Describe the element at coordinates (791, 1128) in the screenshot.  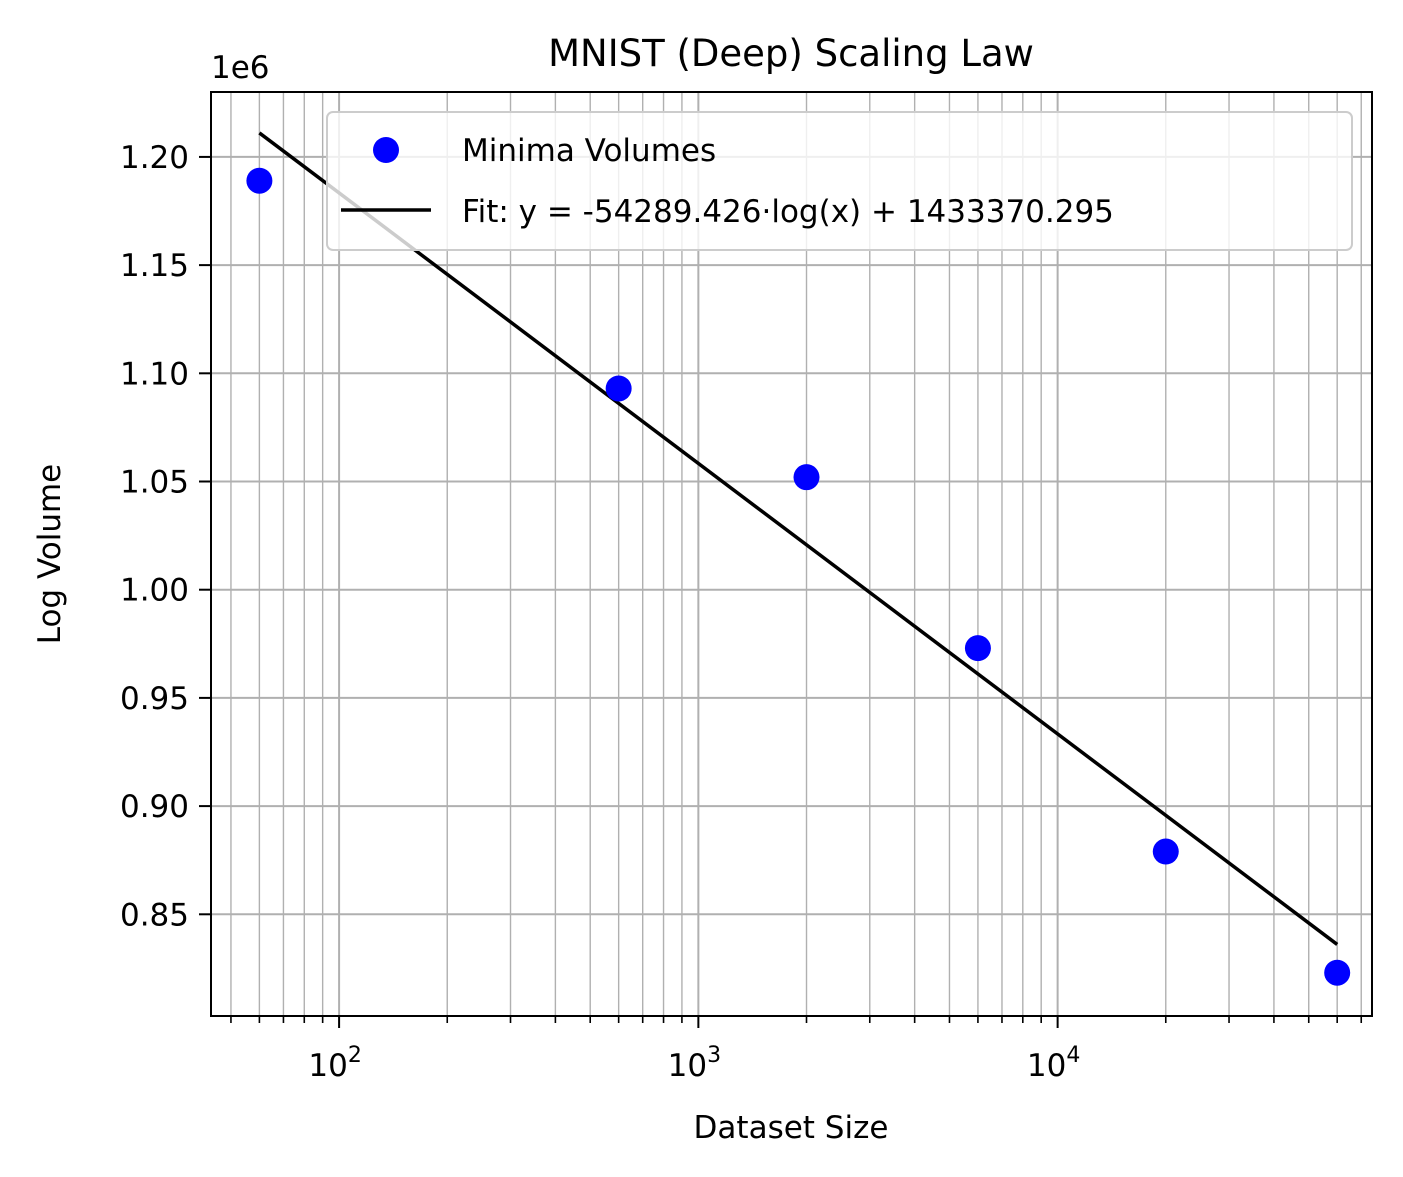
I see `x-axis-label: Dataset Size` at that location.